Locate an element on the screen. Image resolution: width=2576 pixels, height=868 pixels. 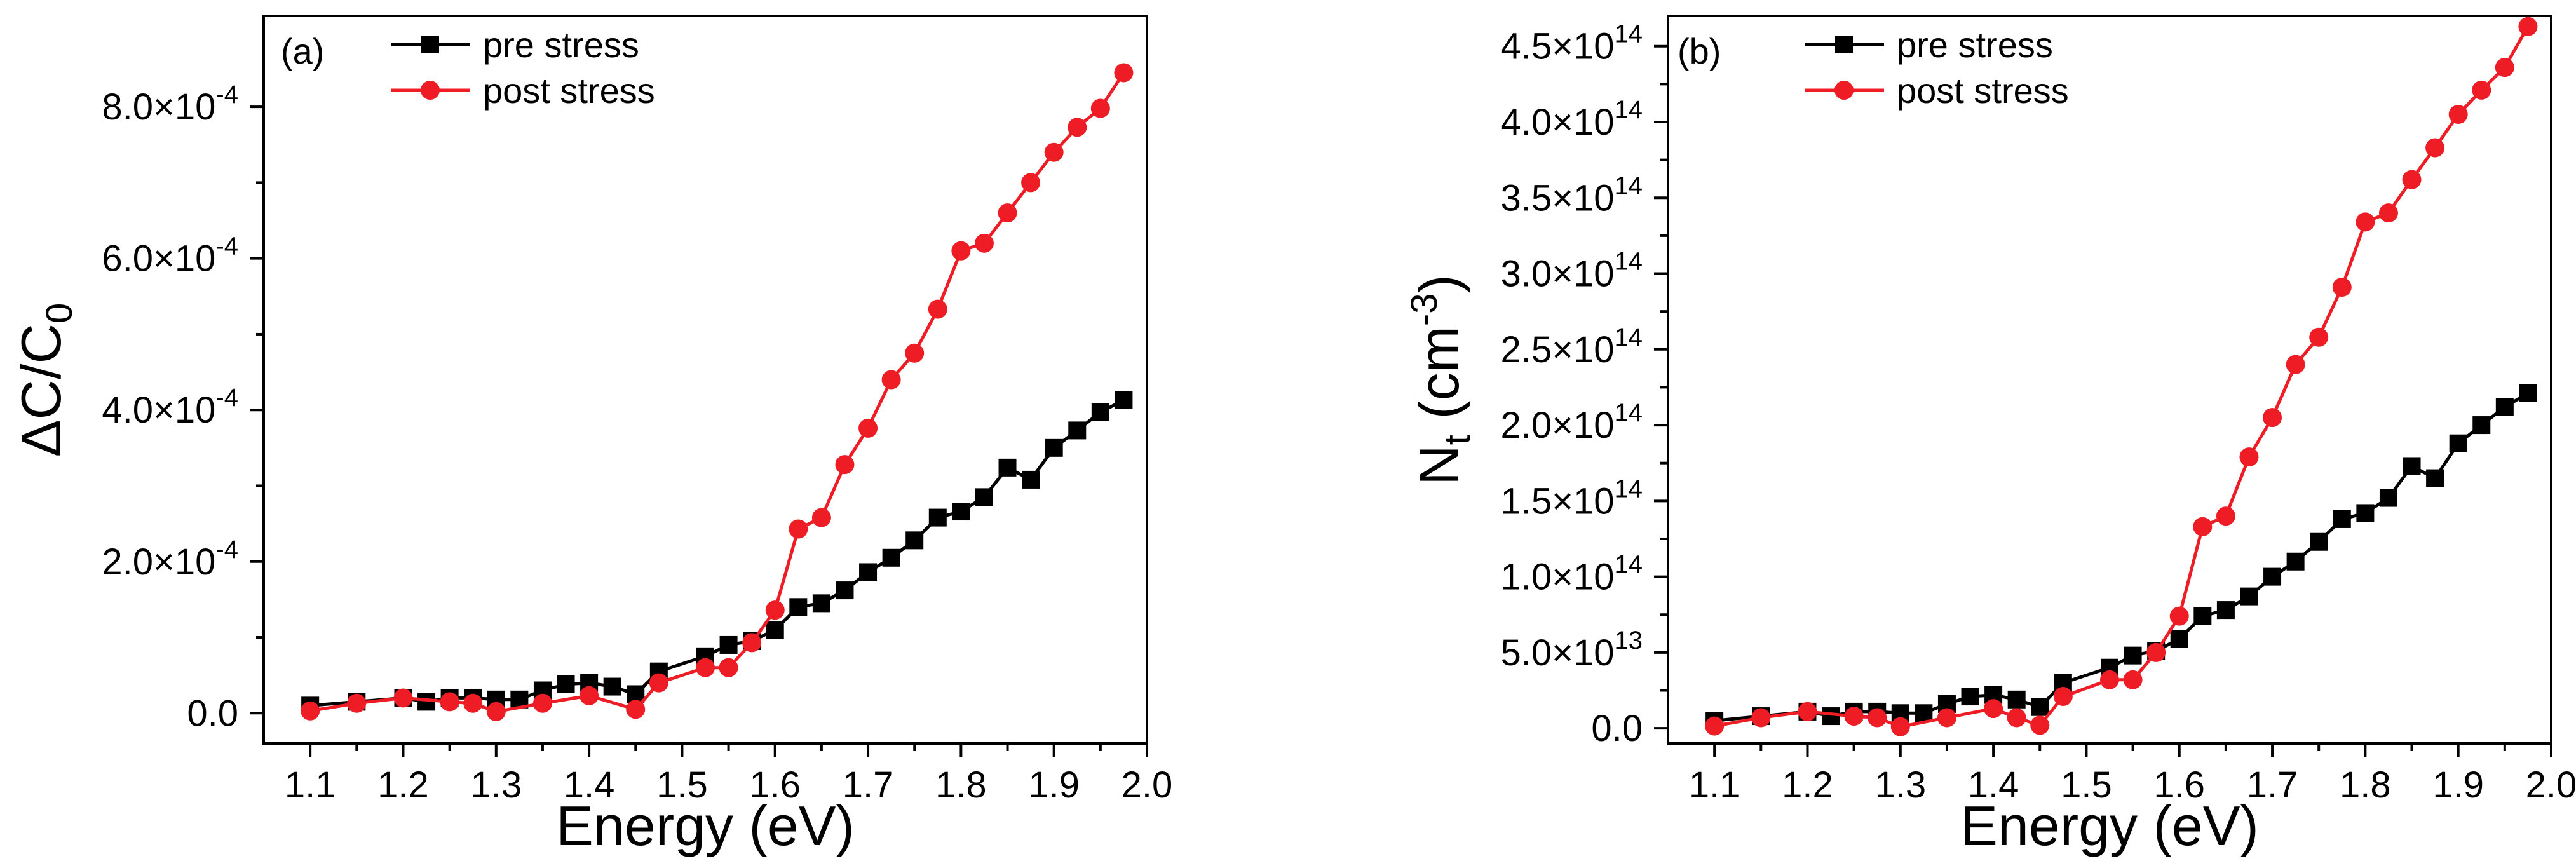
y-axis-title-sup: -3 is located at coordinates (1424, 309).